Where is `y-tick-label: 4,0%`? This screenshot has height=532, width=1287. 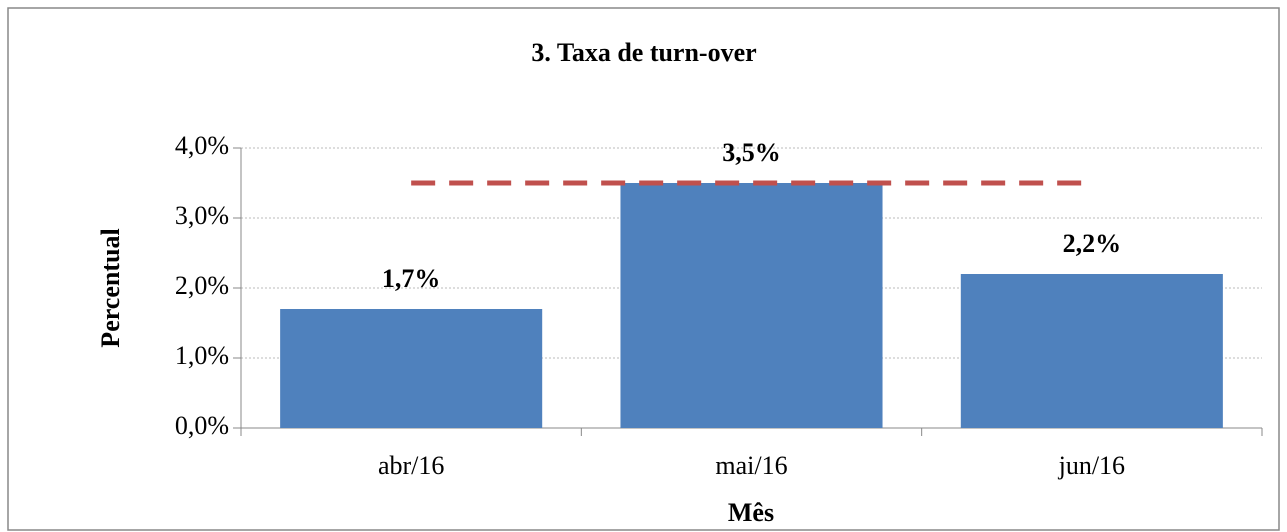
y-tick-label: 4,0% is located at coordinates (202, 145).